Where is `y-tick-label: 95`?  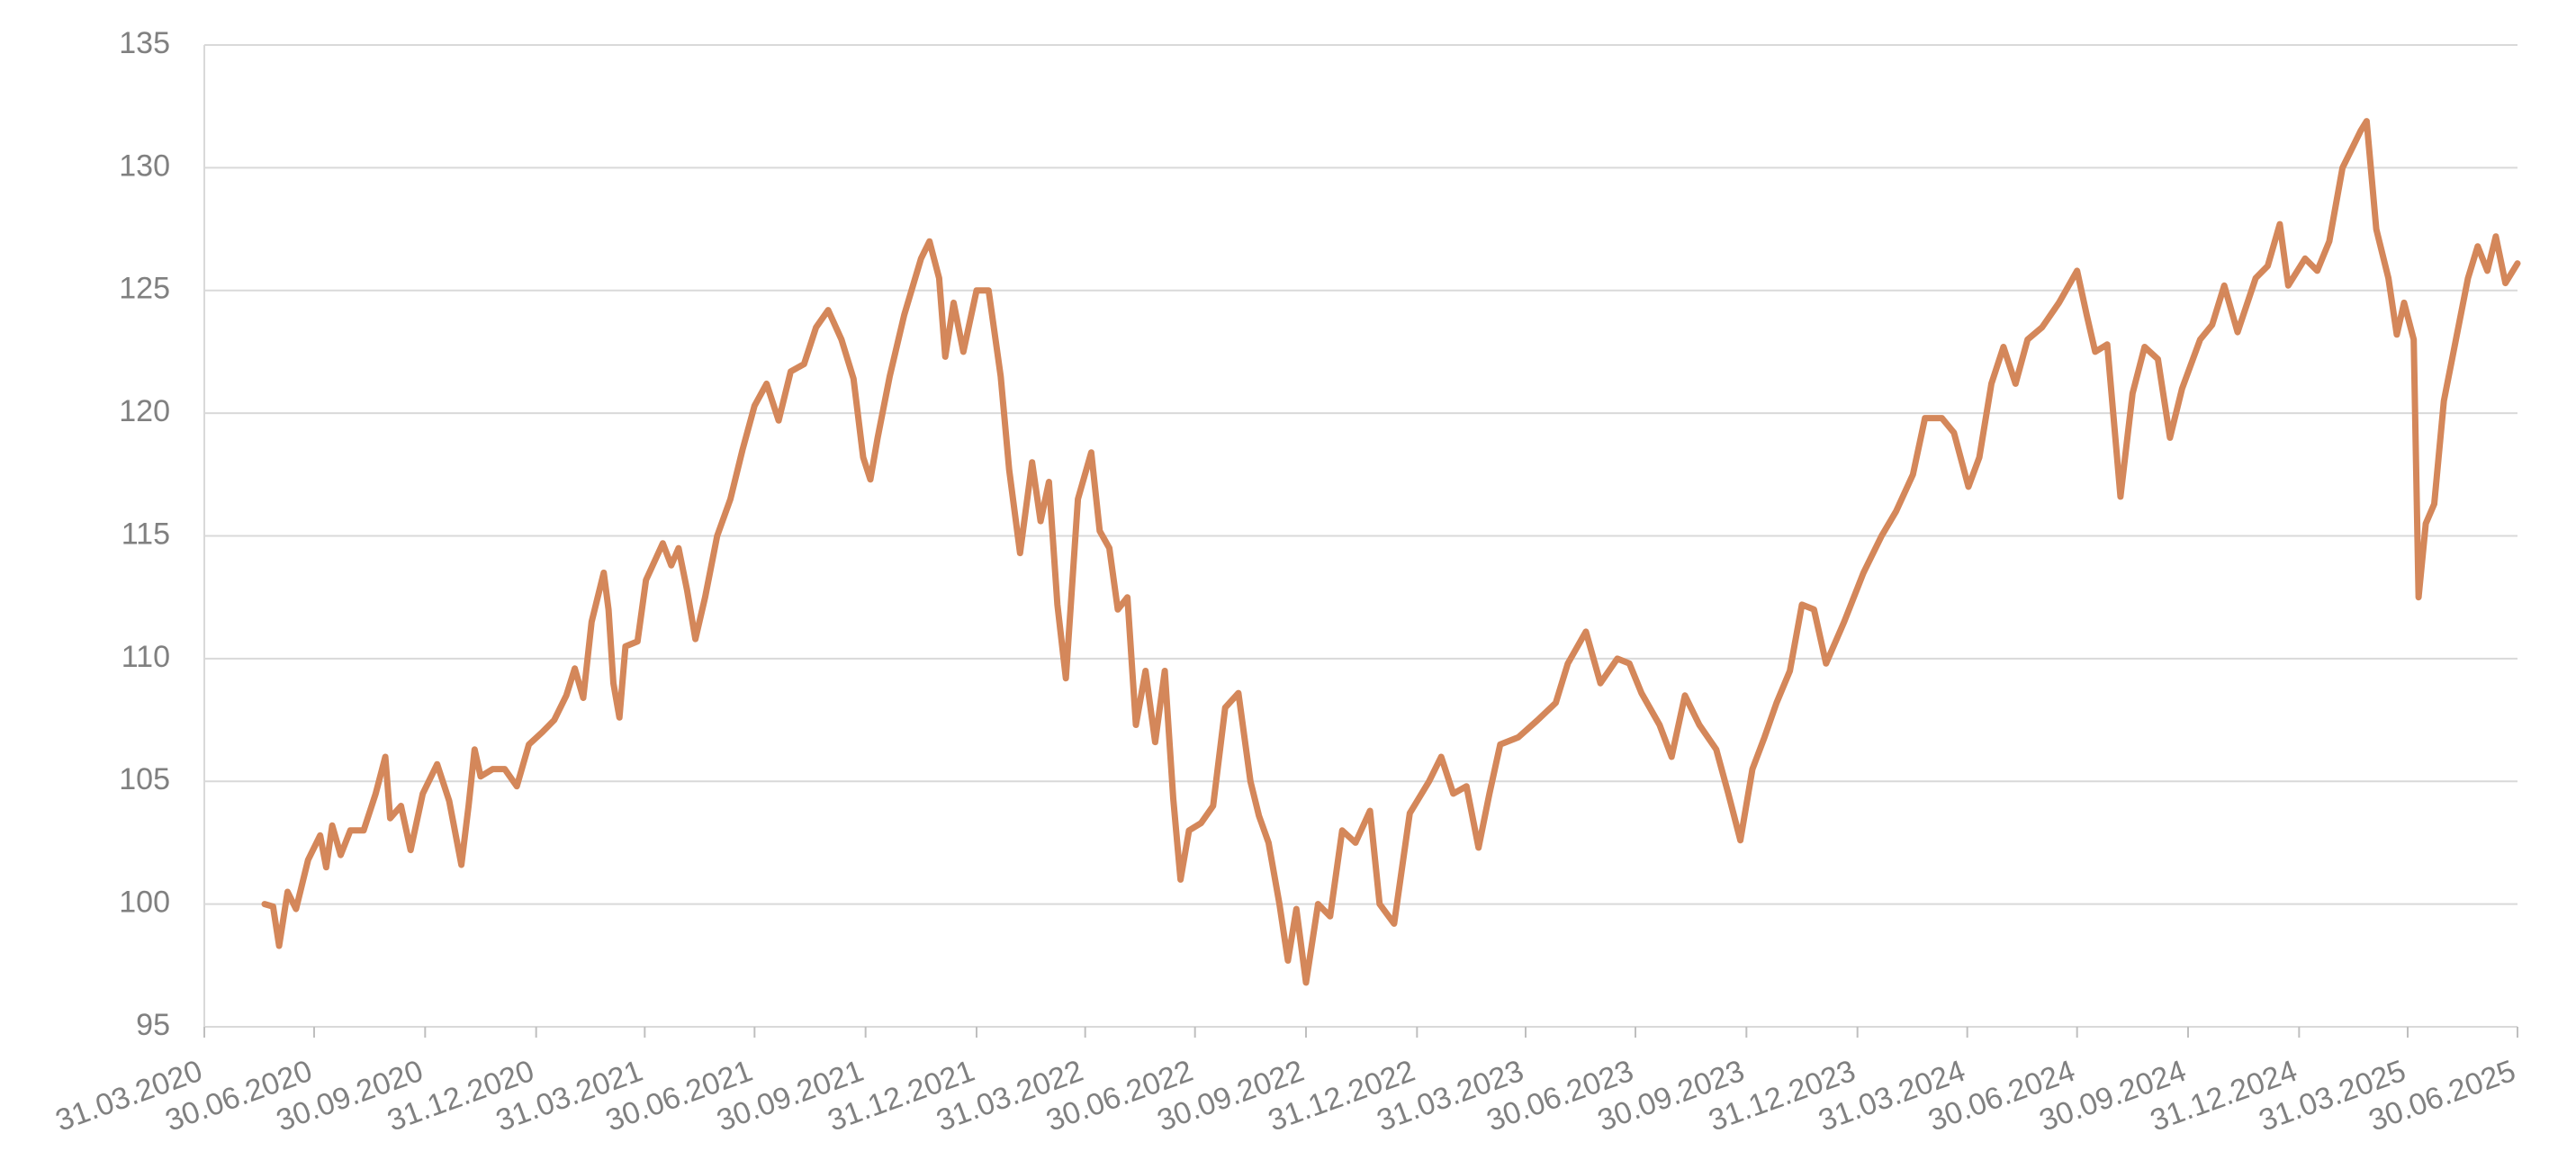 y-tick-label: 95 is located at coordinates (153, 1025).